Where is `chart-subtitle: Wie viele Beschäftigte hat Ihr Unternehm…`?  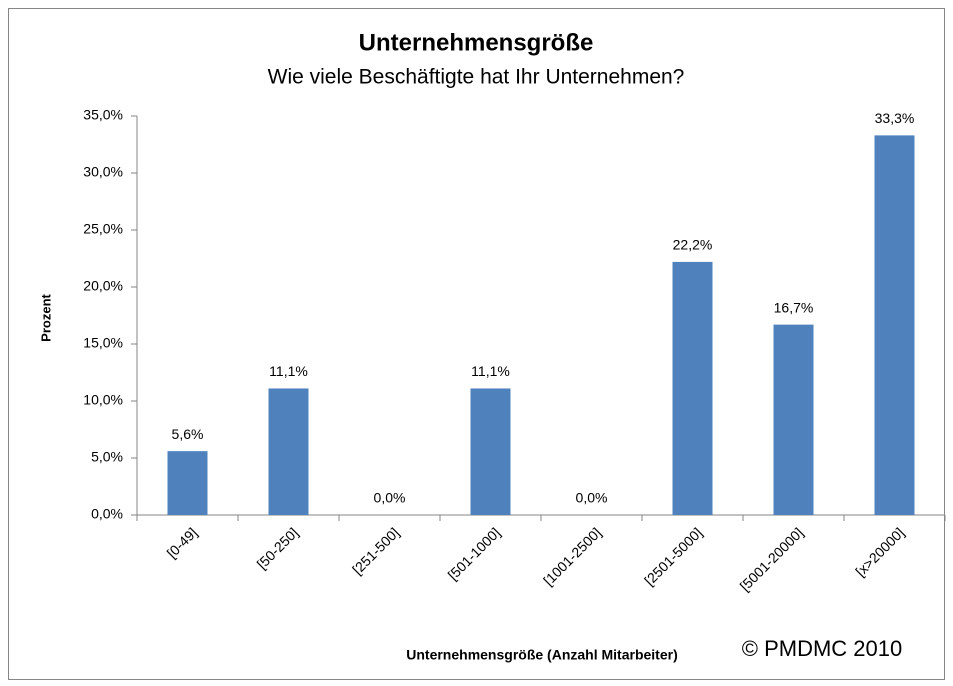 chart-subtitle: Wie viele Beschäftigte hat Ihr Unternehm… is located at coordinates (476, 77).